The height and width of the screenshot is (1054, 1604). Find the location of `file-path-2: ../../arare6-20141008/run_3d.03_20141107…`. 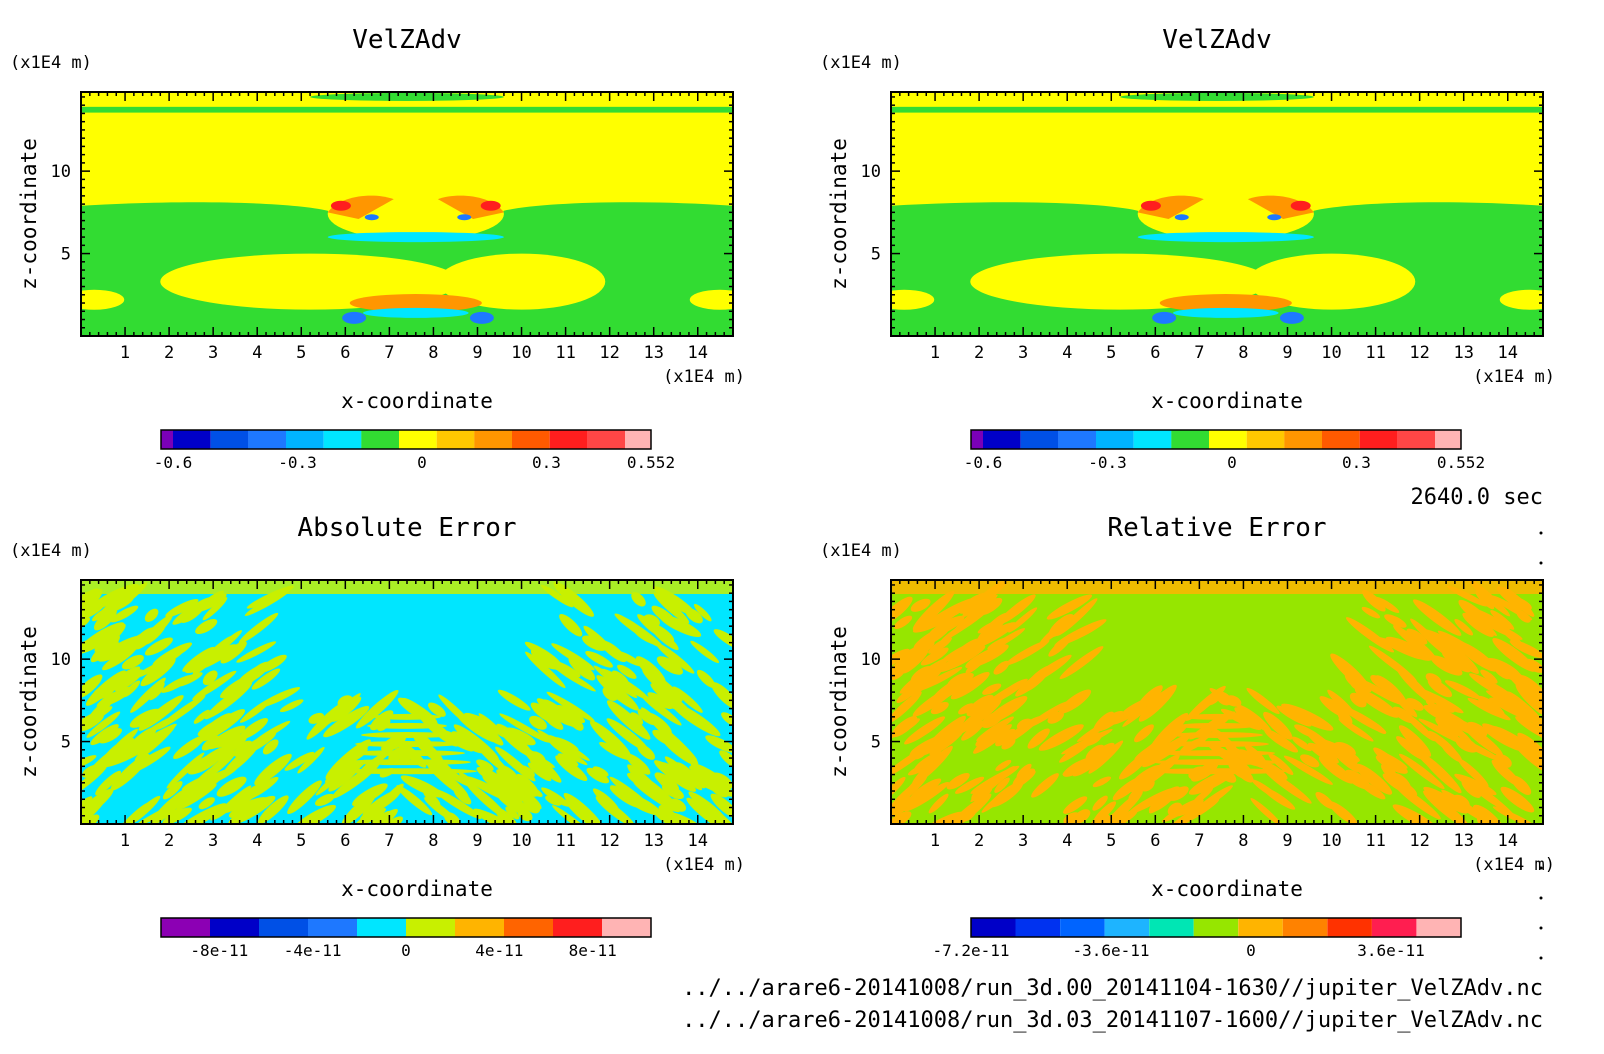

file-path-2: ../../arare6-20141008/run_3d.03_20141107… is located at coordinates (1112, 1020).